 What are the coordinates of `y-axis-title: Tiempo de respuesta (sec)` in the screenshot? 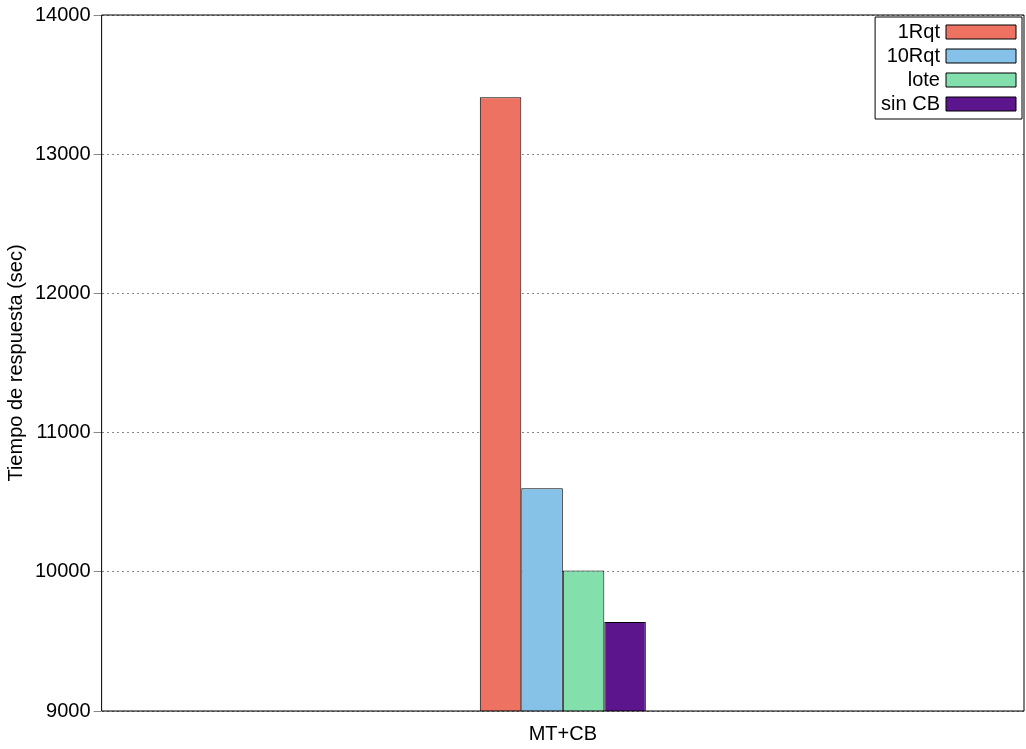 It's located at (14, 363).